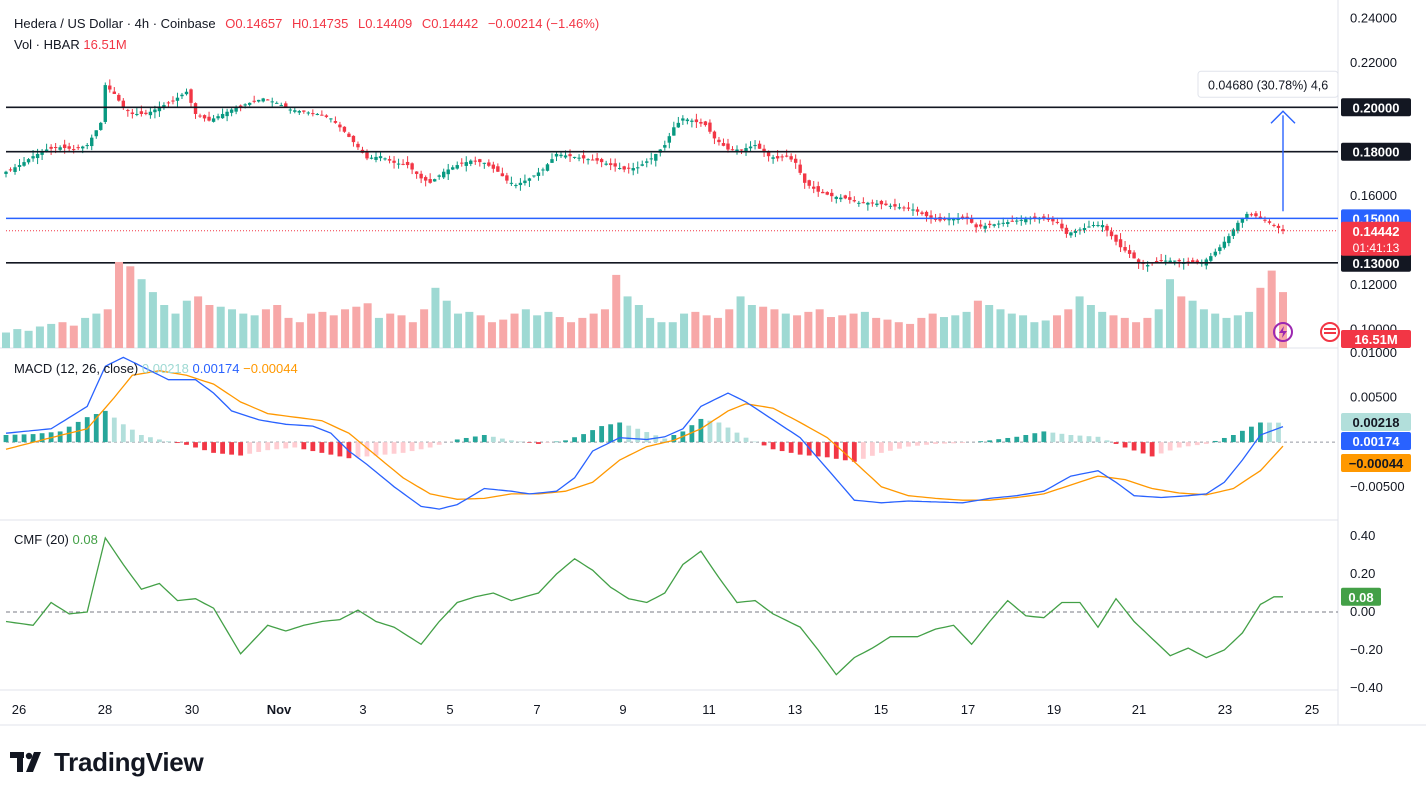 The image size is (1426, 786). Describe the element at coordinates (107, 762) in the screenshot. I see `tradingview-logo: TradingView` at that location.